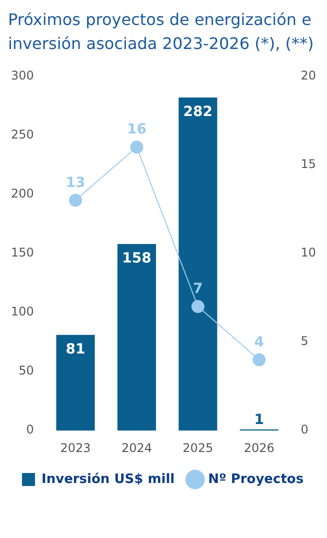 The image size is (327, 538). I want to click on y-tick-label: 0, so click(30, 429).